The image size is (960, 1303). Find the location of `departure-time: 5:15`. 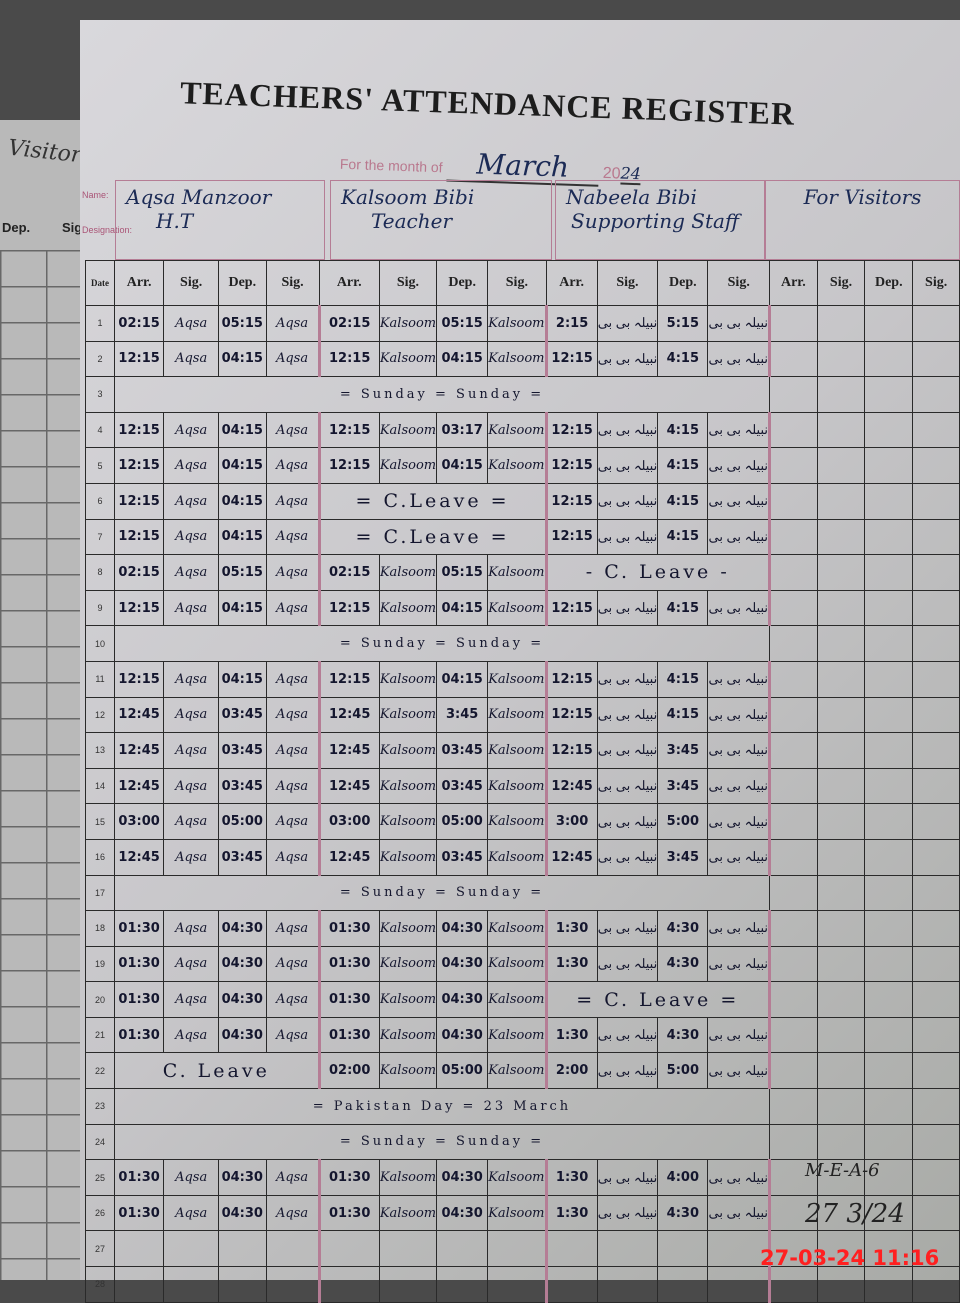

departure-time: 5:15 is located at coordinates (683, 323).